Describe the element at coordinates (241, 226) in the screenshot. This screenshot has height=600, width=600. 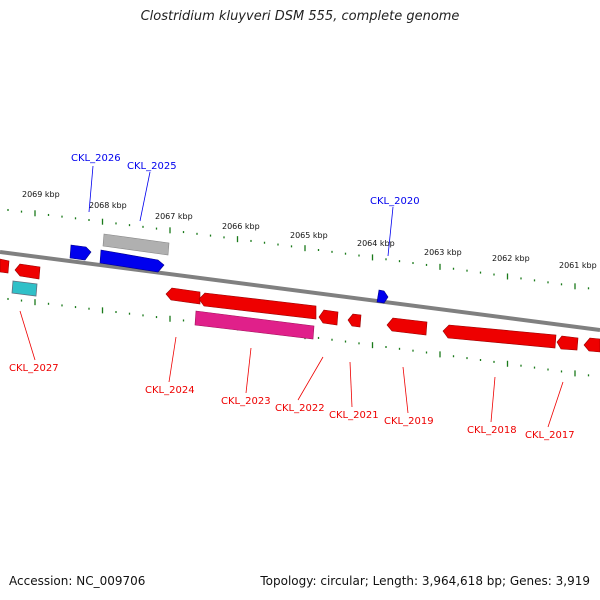
I see `scale-label-2066: 2066 kbp` at that location.